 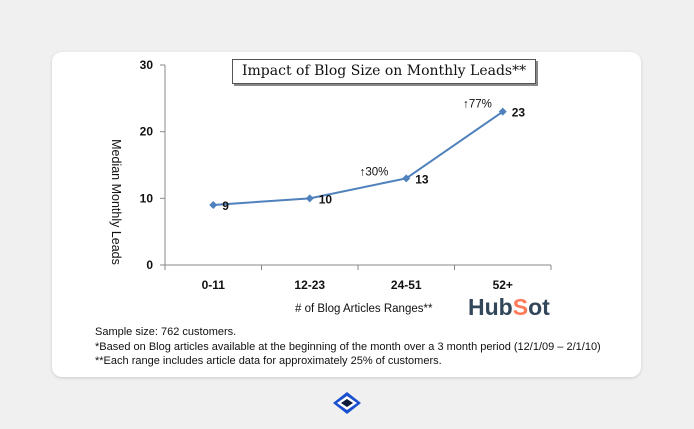 What do you see at coordinates (364, 309) in the screenshot?
I see `x-axis-label: # of Blog Articles Ranges**` at bounding box center [364, 309].